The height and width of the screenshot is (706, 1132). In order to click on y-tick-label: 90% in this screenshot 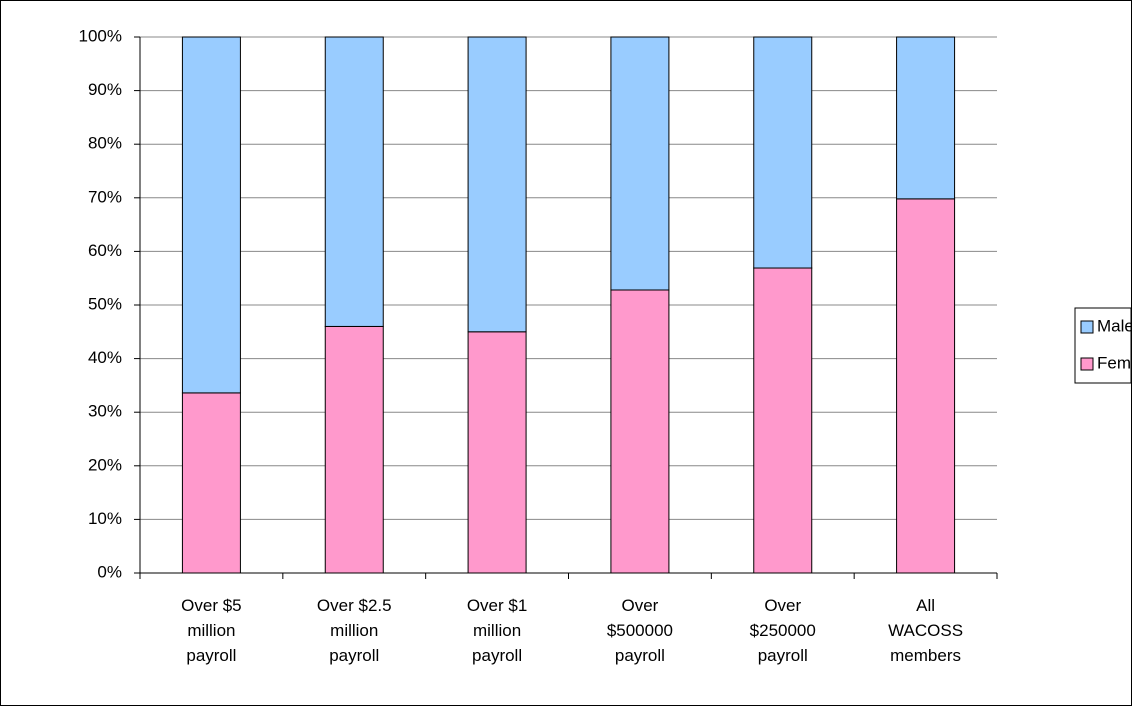, I will do `click(105, 89)`.